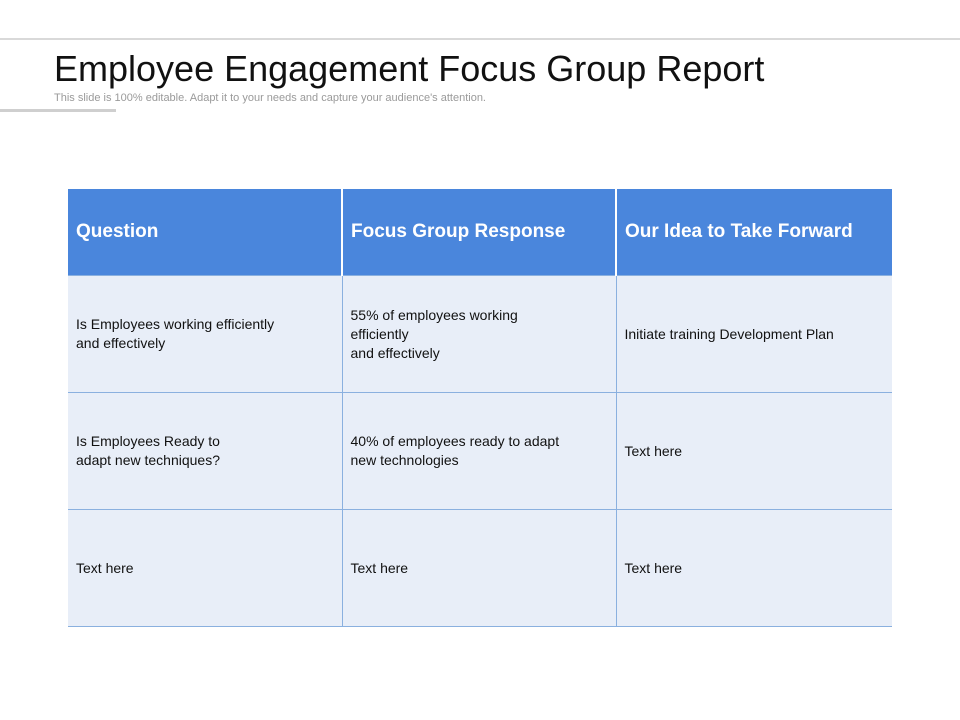 Image resolution: width=960 pixels, height=720 pixels. Describe the element at coordinates (409, 68) in the screenshot. I see `page-title: Employee Engagement Focus Group Report` at that location.